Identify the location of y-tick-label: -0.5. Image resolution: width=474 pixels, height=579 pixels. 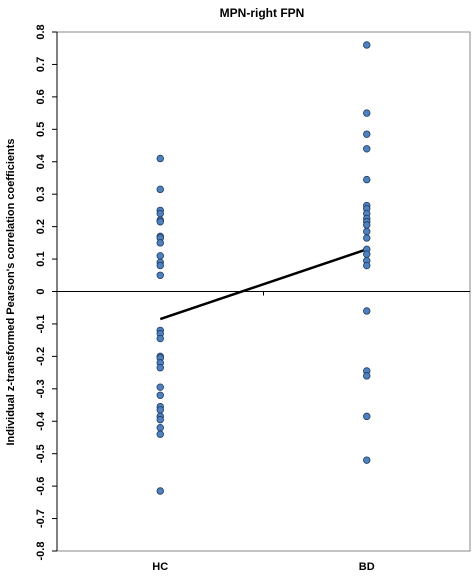
(41, 453).